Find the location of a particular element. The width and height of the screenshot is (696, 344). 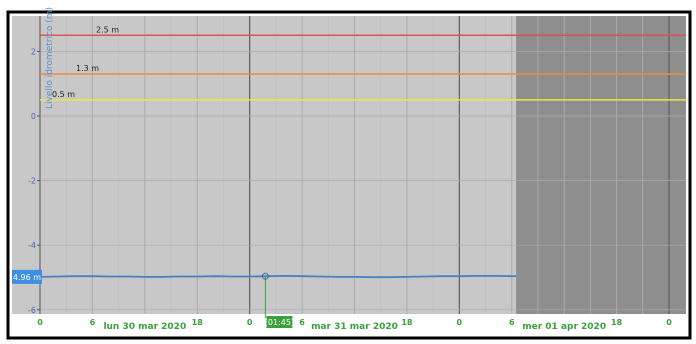

cursor-time-box is located at coordinates (279, 322).